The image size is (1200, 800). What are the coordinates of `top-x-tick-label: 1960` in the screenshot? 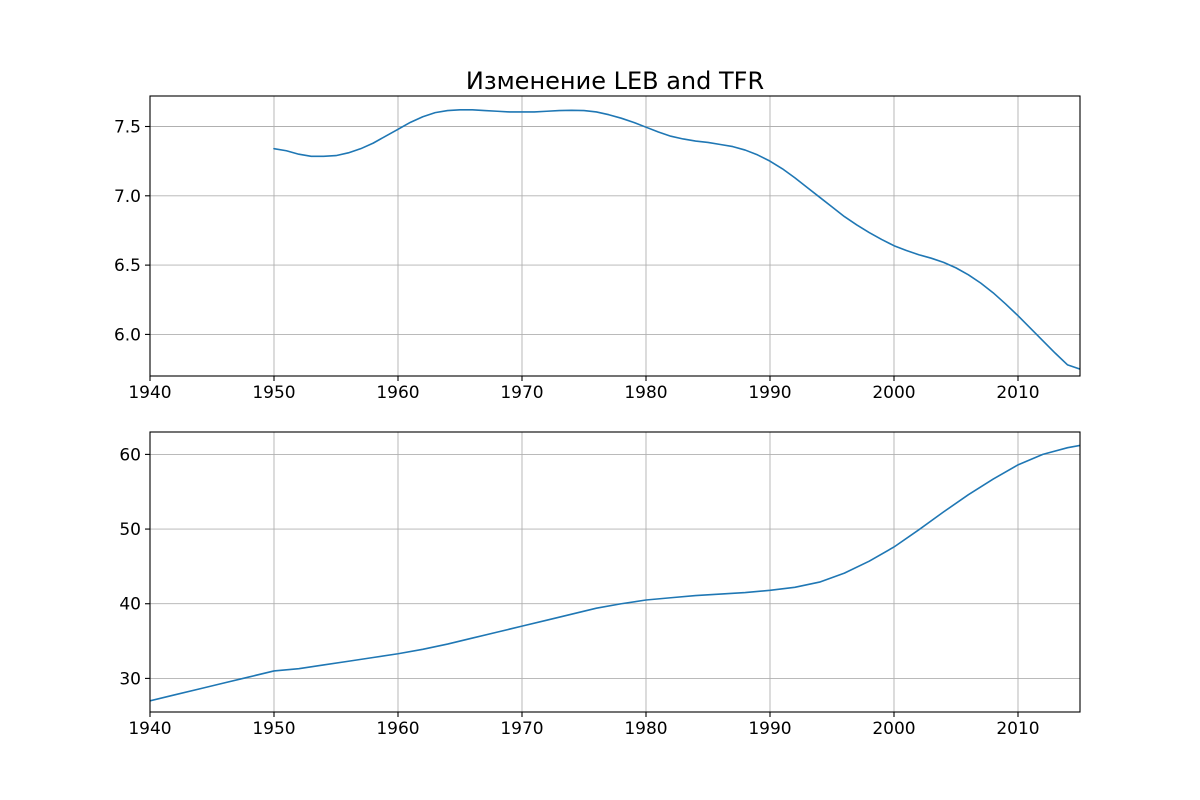 It's located at (397, 393).